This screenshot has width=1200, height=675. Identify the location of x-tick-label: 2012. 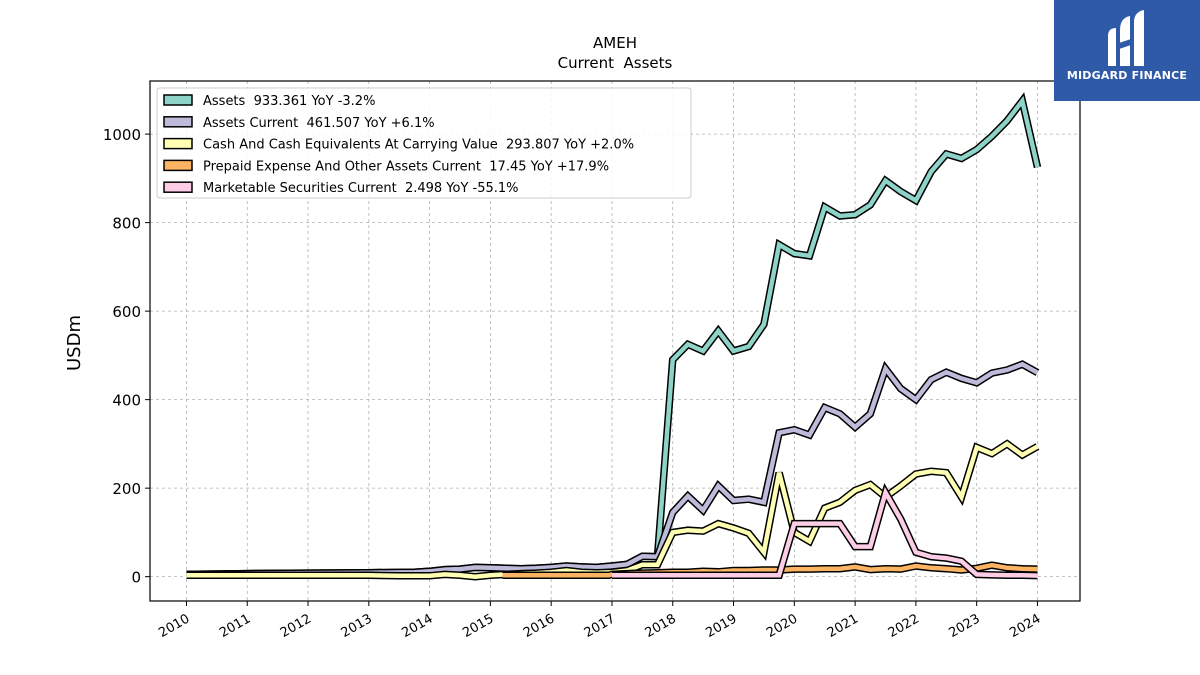
(296, 626).